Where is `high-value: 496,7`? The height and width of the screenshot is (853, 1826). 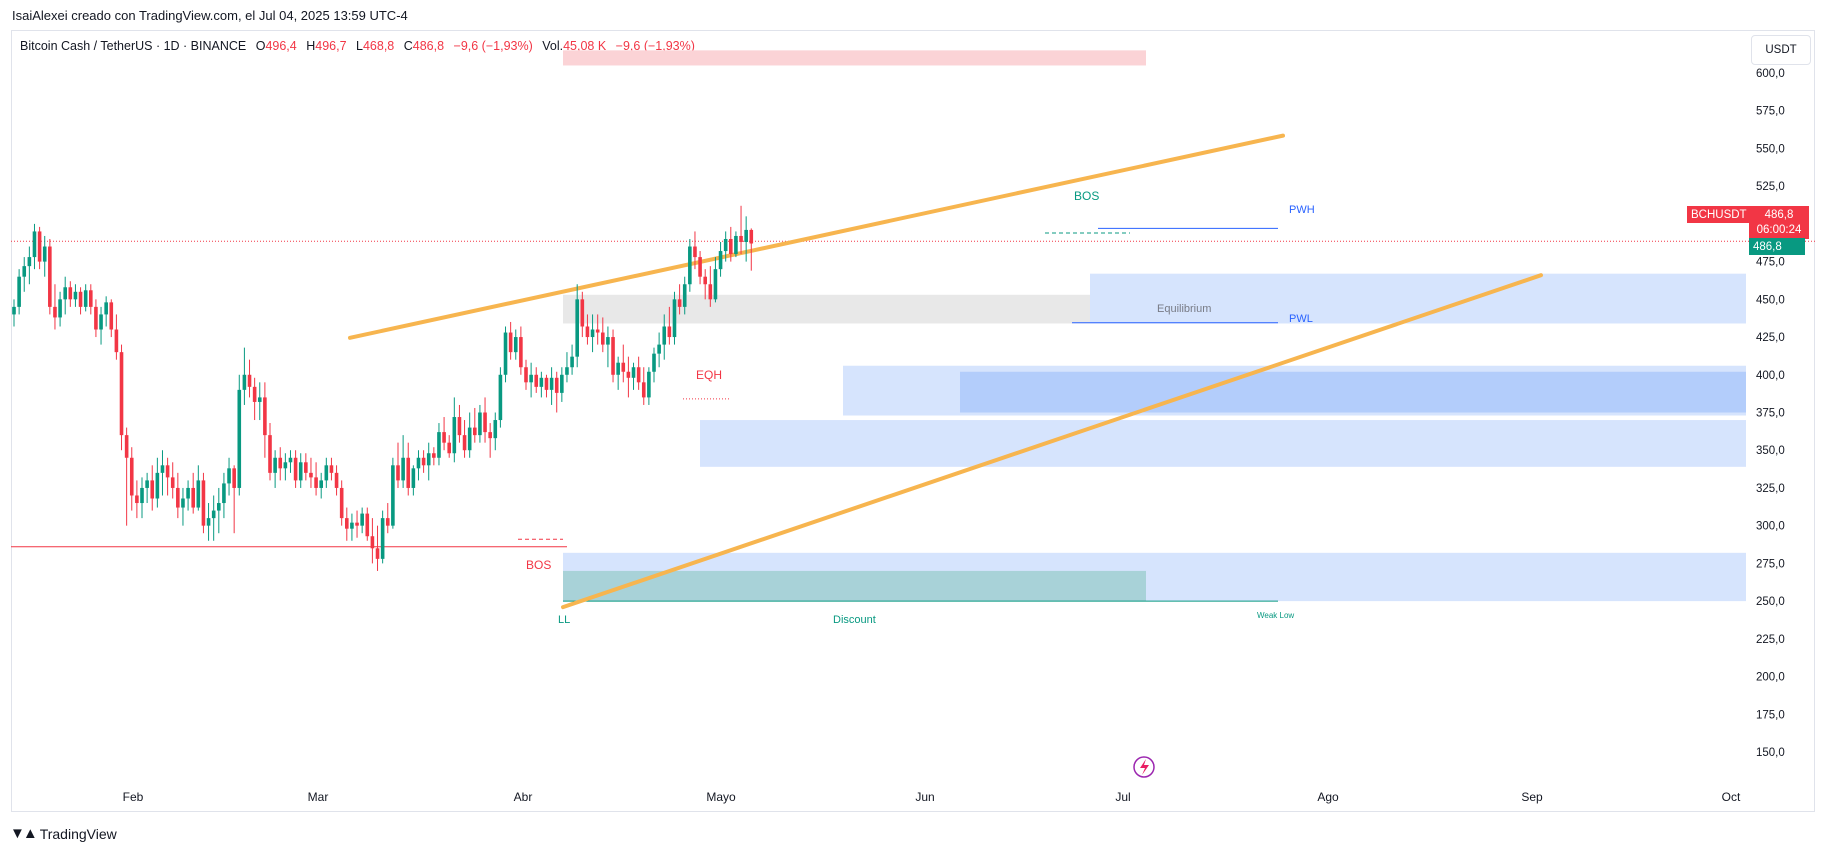 high-value: 496,7 is located at coordinates (331, 46).